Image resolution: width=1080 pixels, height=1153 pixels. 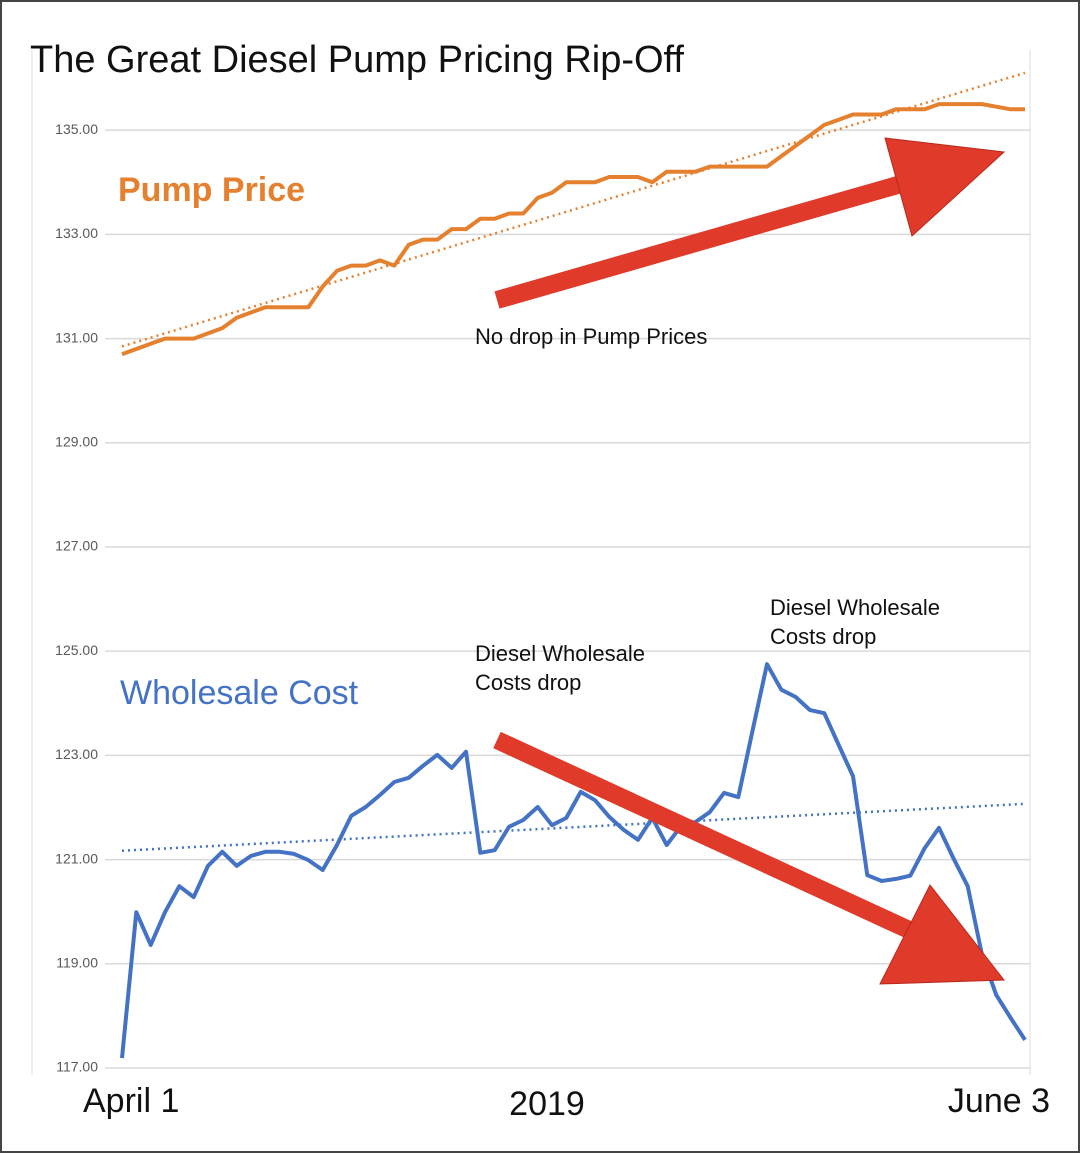 I want to click on x-tick-label: April 1, so click(x=131, y=1101).